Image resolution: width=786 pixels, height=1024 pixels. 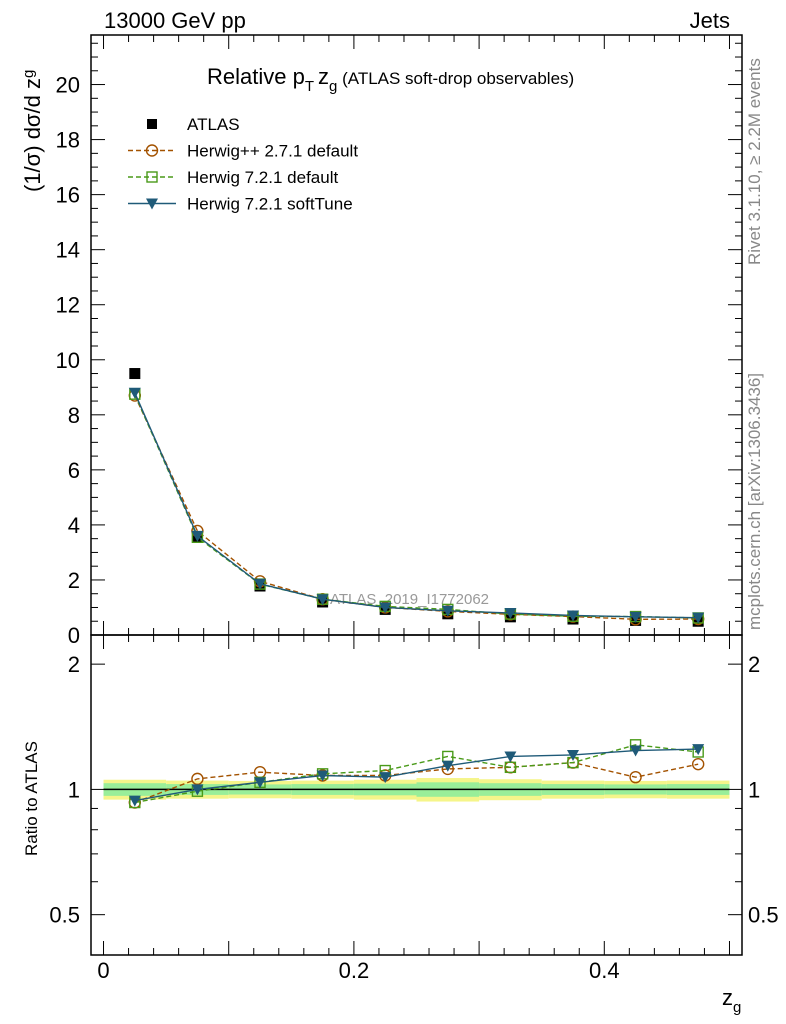 What do you see at coordinates (74, 789) in the screenshot?
I see `ratio-y-tick-label: 1` at bounding box center [74, 789].